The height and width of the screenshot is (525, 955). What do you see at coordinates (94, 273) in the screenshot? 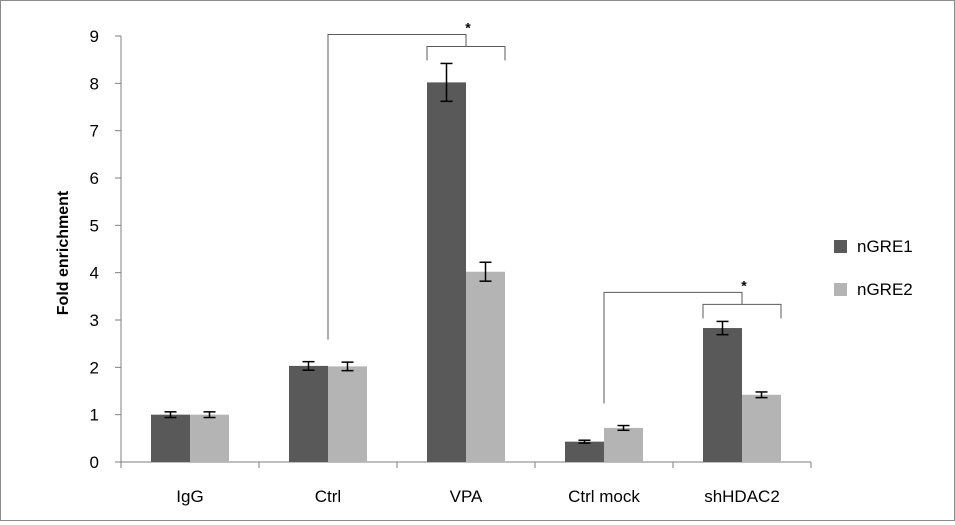
I see `y-tick-label: 4` at bounding box center [94, 273].